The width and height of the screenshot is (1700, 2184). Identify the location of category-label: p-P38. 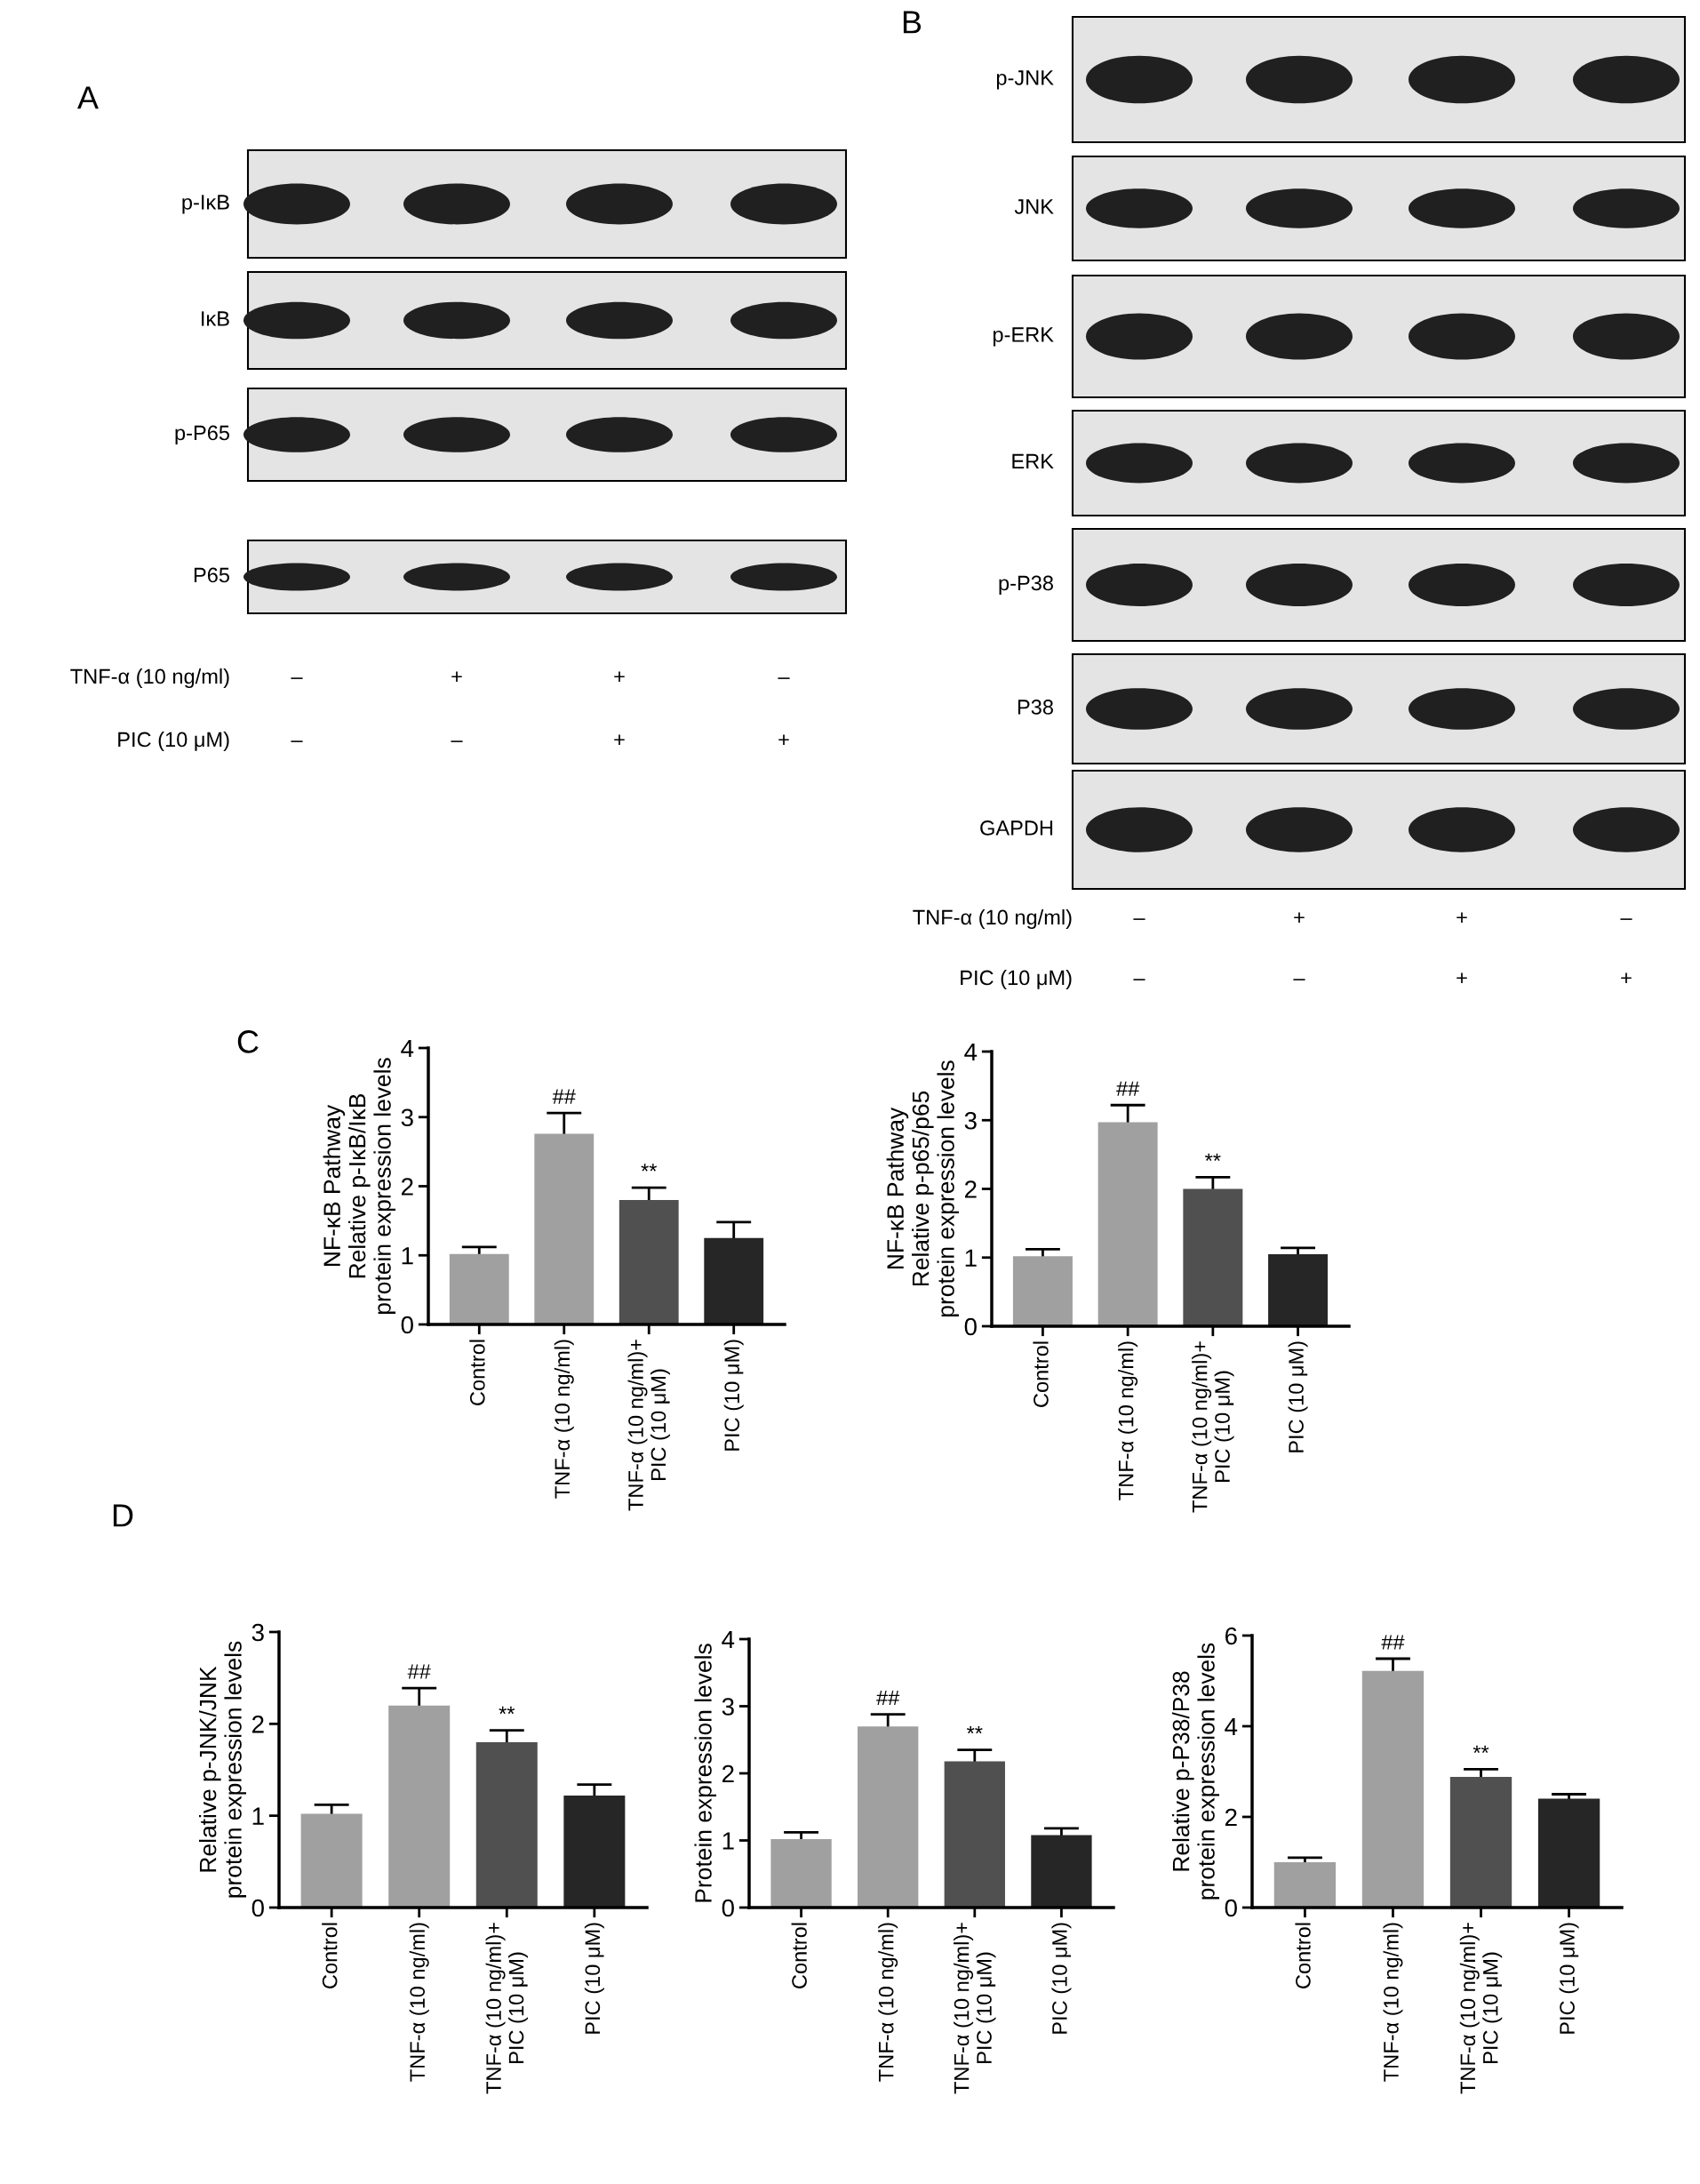
(1026, 585).